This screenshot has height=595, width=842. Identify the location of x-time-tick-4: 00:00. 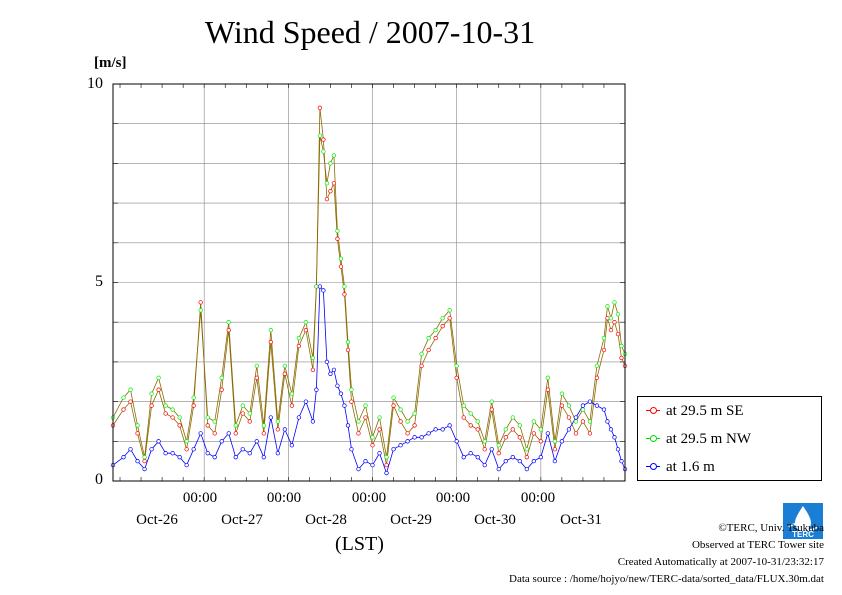
(453, 498).